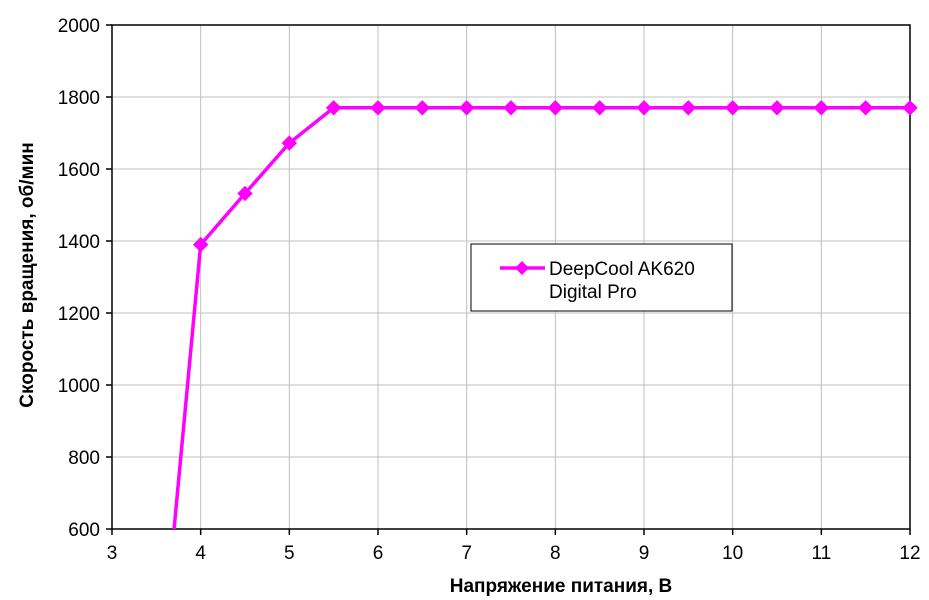 This screenshot has height=600, width=929. Describe the element at coordinates (85, 278) in the screenshot. I see `y-axis-ticks: 600 800 1000 1200 1400 1600 1800 2000` at that location.